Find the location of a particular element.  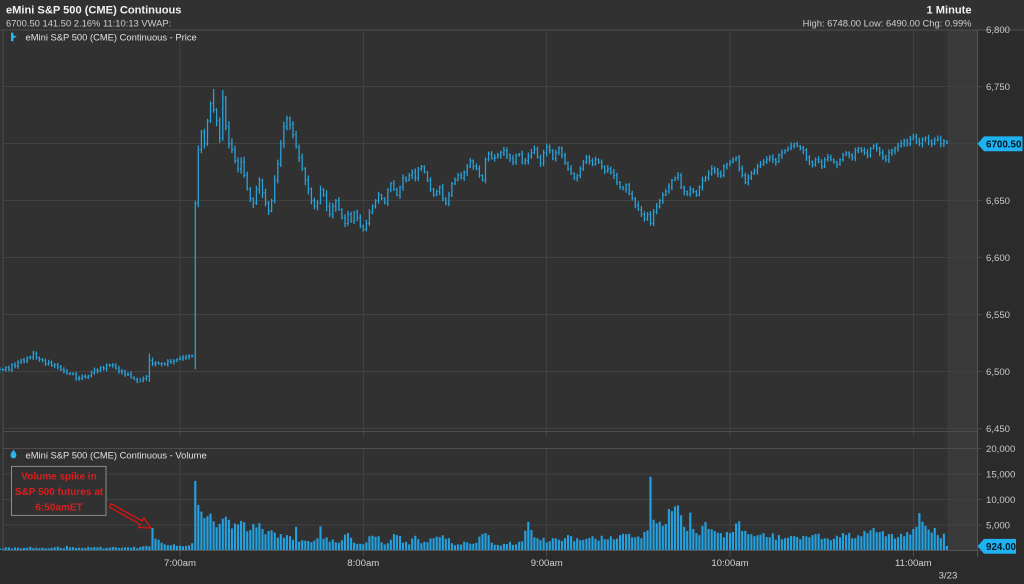

svg-text: Volume spike in is located at coordinates (58, 477).